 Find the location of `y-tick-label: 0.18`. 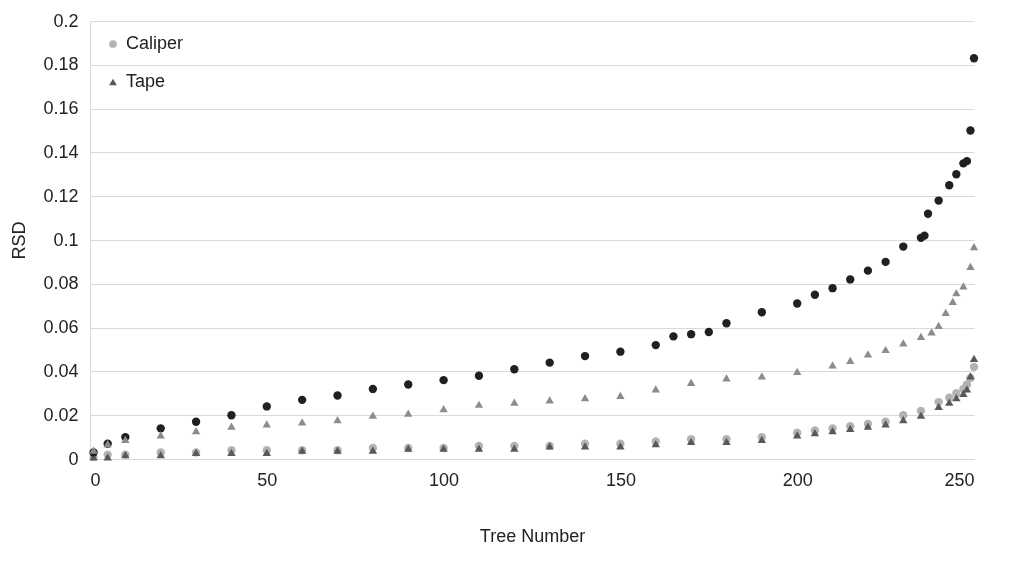

y-tick-label: 0.18 is located at coordinates (61, 64).